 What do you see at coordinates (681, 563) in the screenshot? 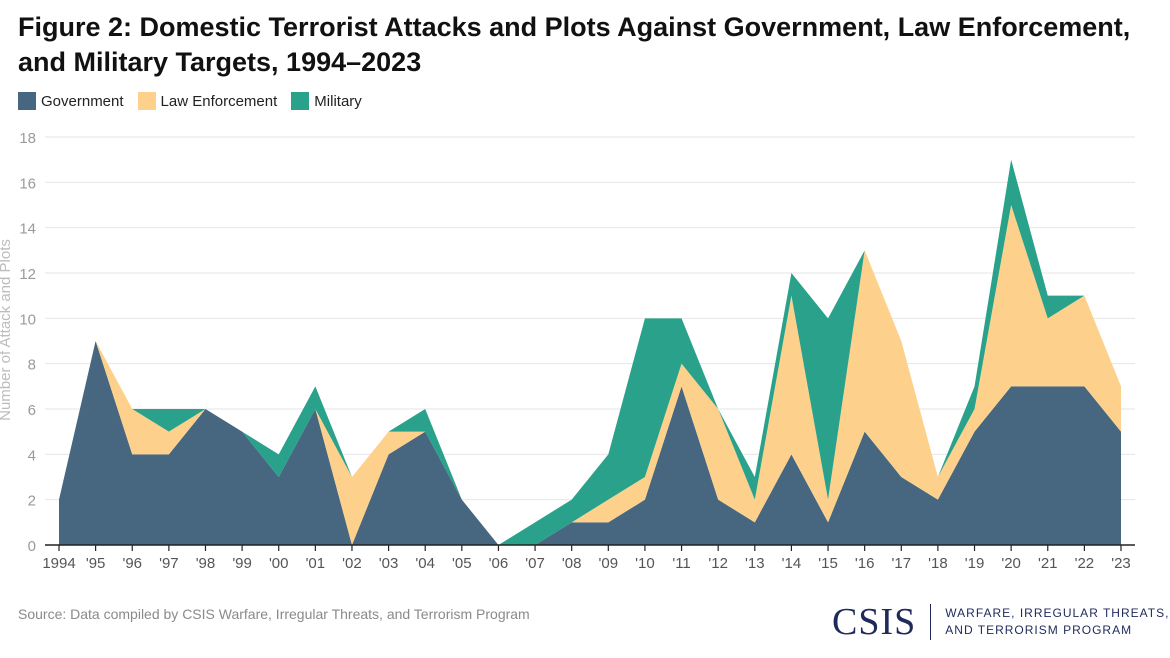
I see `x-tick-label: '11` at bounding box center [681, 563].